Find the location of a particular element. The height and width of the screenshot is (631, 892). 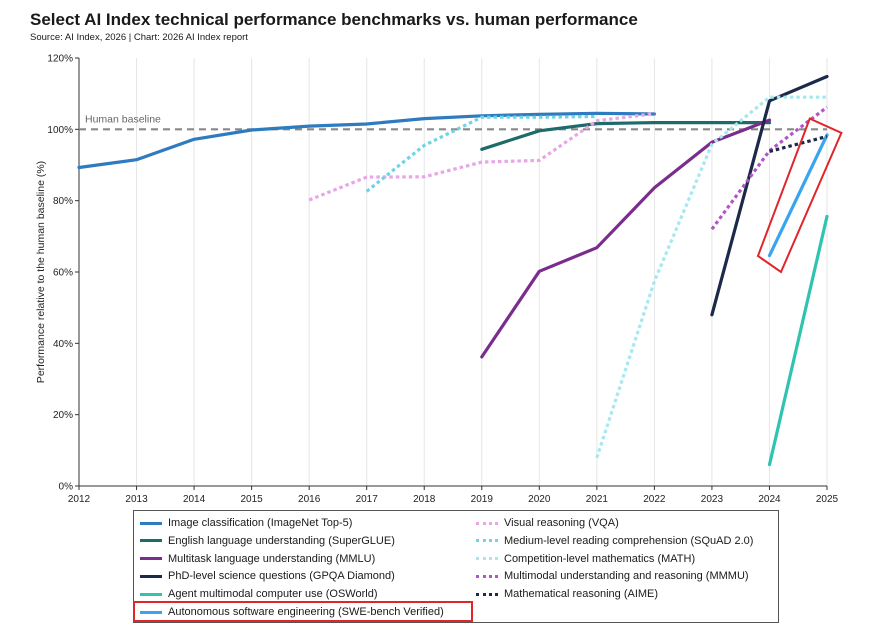

x-tick-label: 2023 is located at coordinates (712, 499).